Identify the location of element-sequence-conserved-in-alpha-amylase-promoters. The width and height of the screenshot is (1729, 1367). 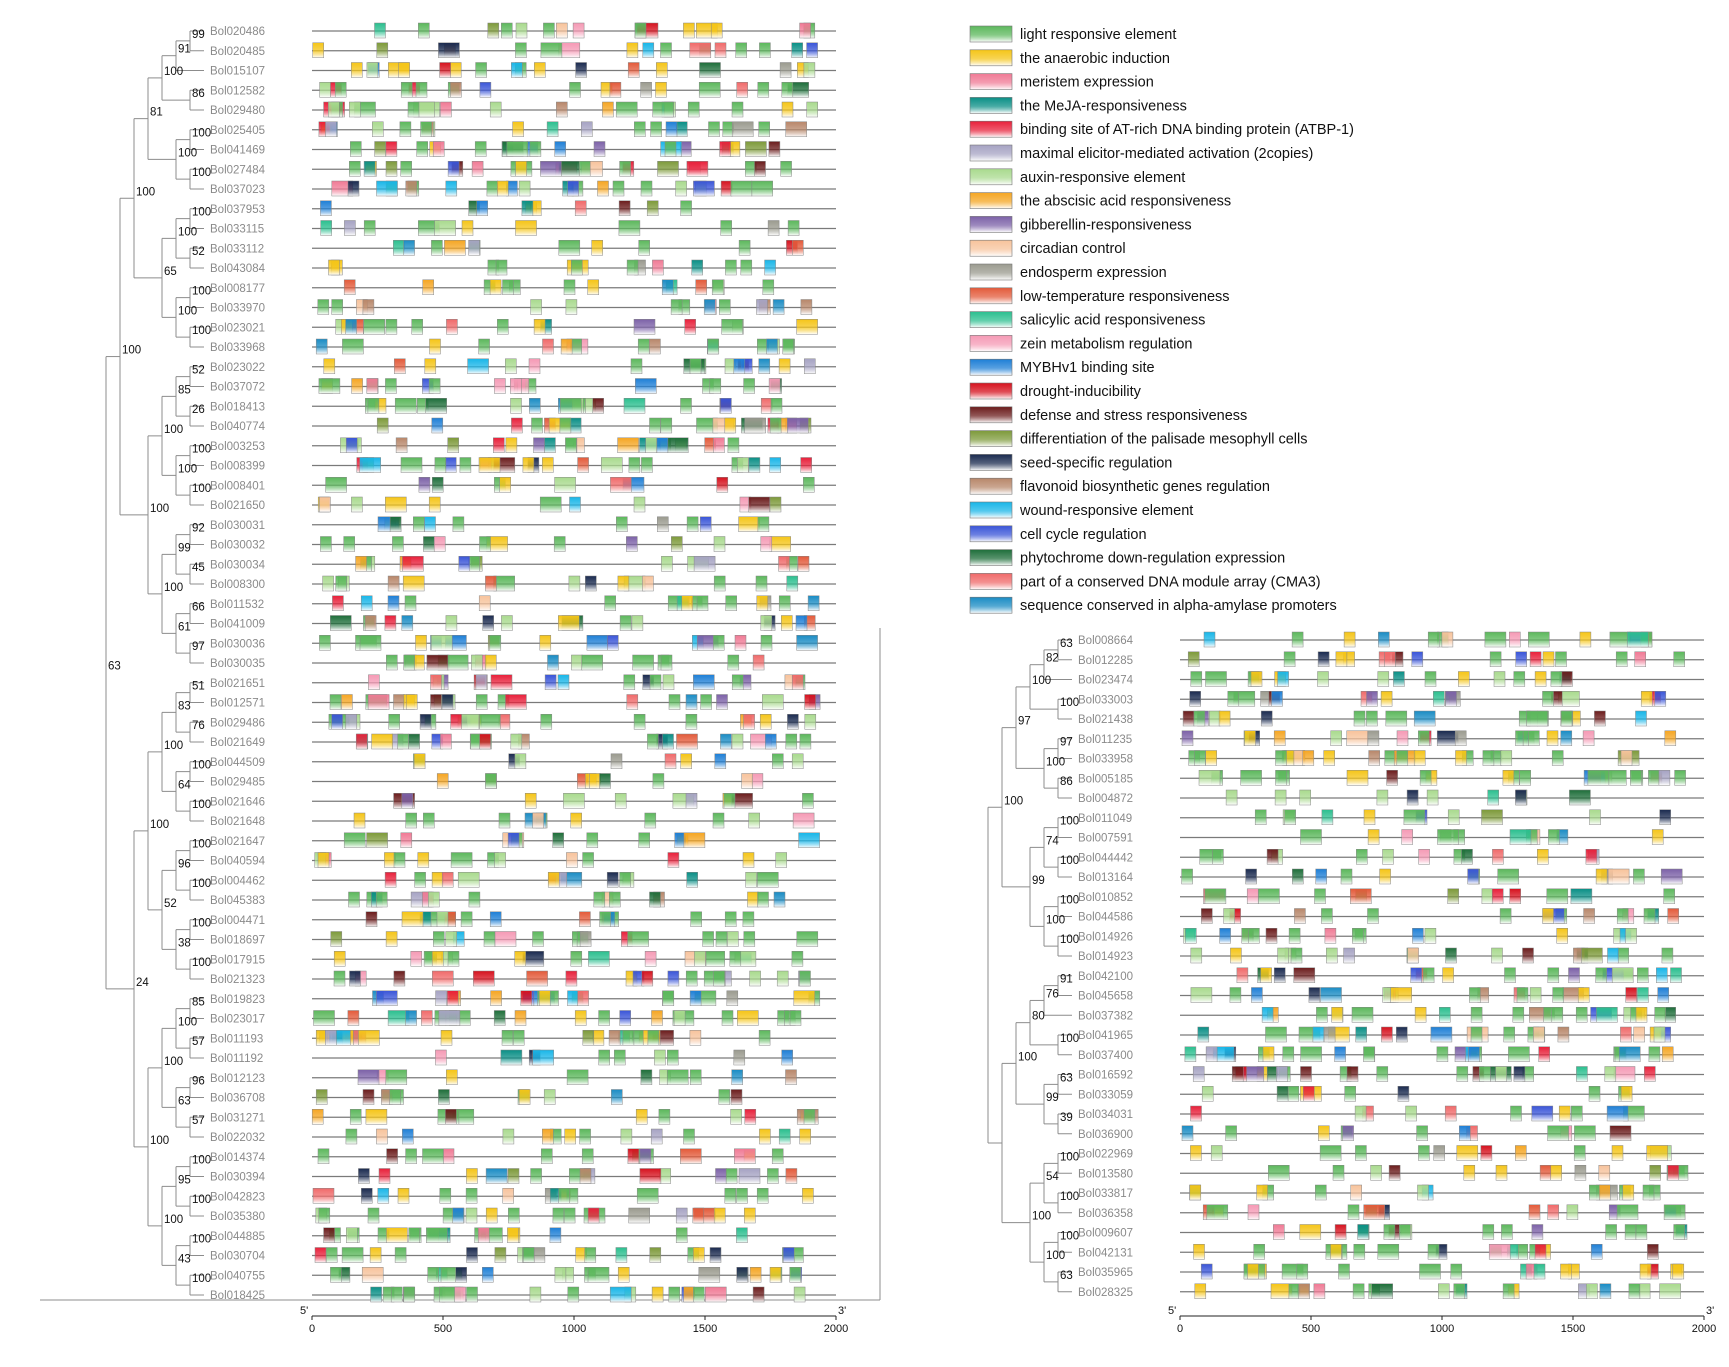
(1605, 1291).